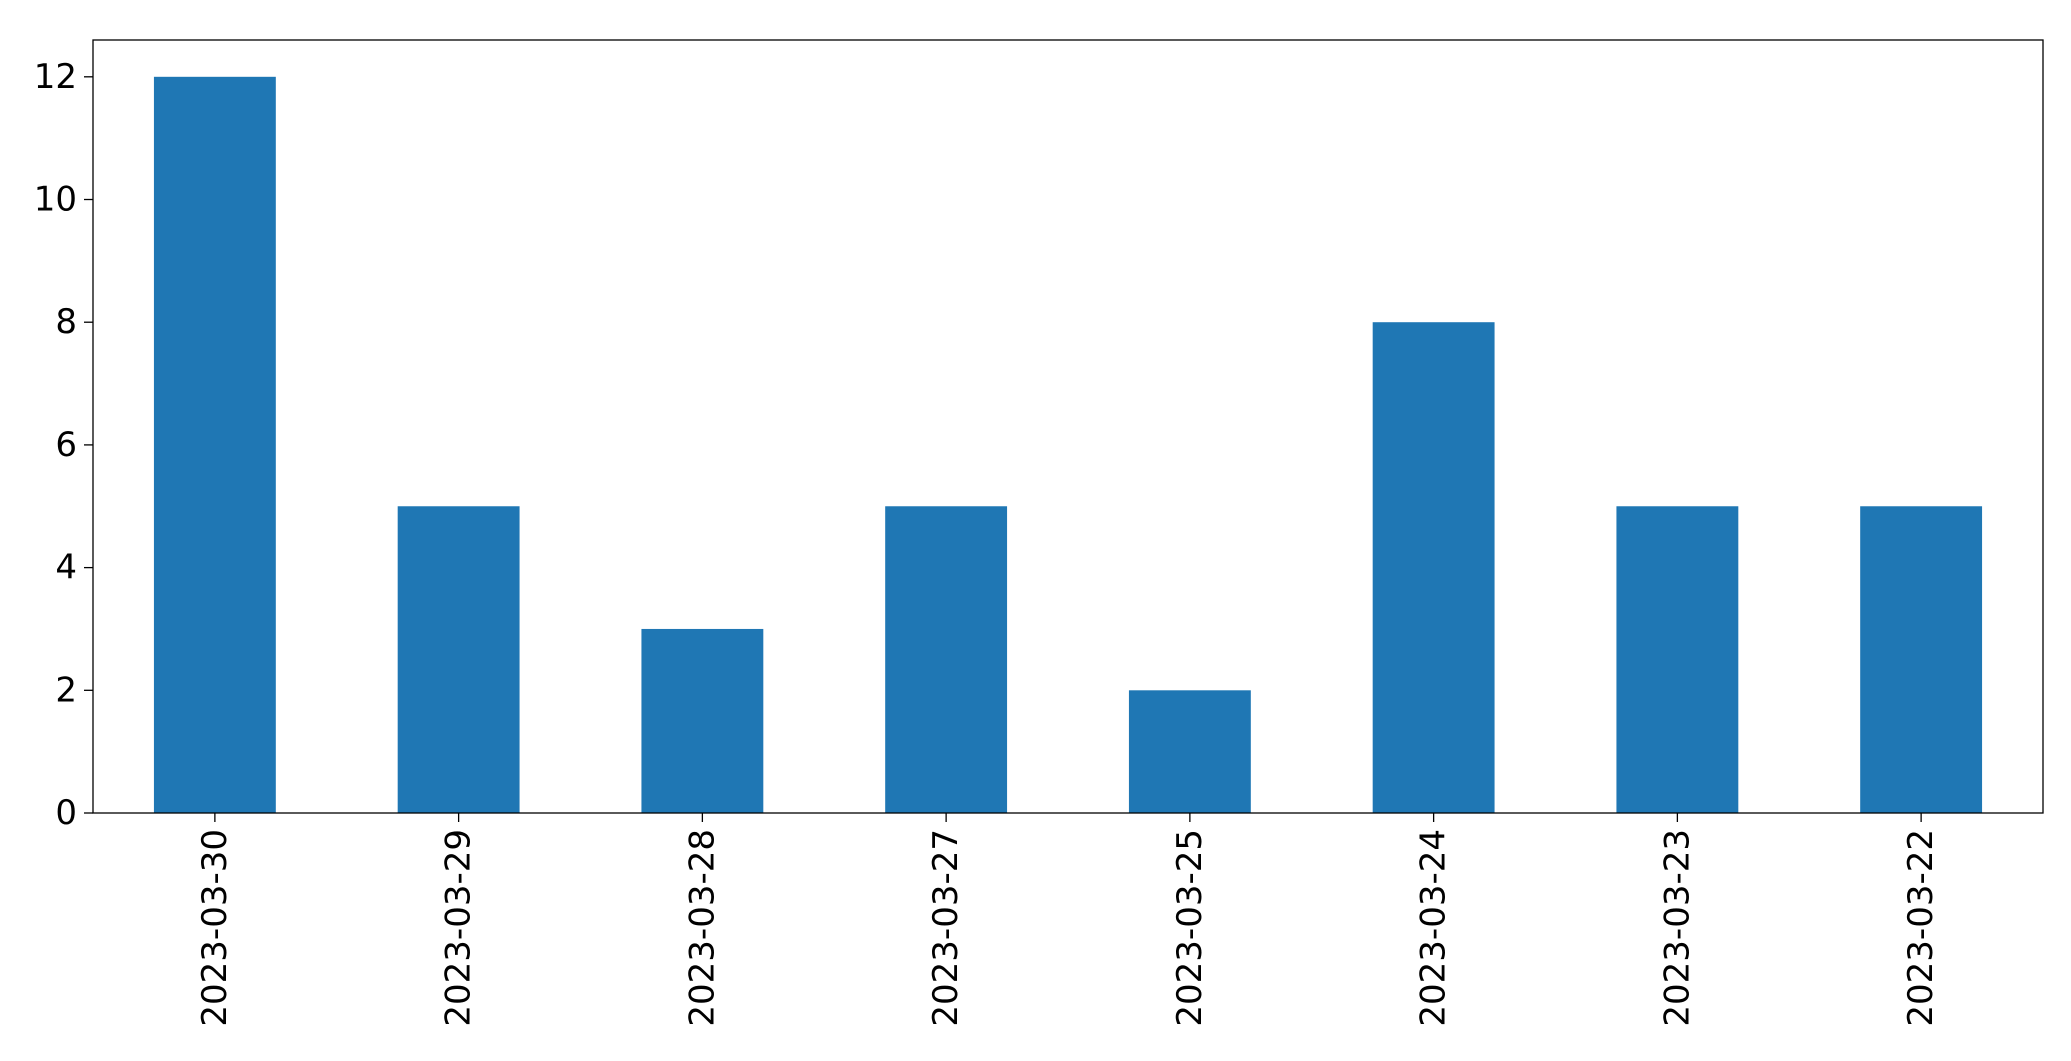 The width and height of the screenshot is (2071, 1061). Describe the element at coordinates (55, 200) in the screenshot. I see `y-tick-label: 10` at that location.